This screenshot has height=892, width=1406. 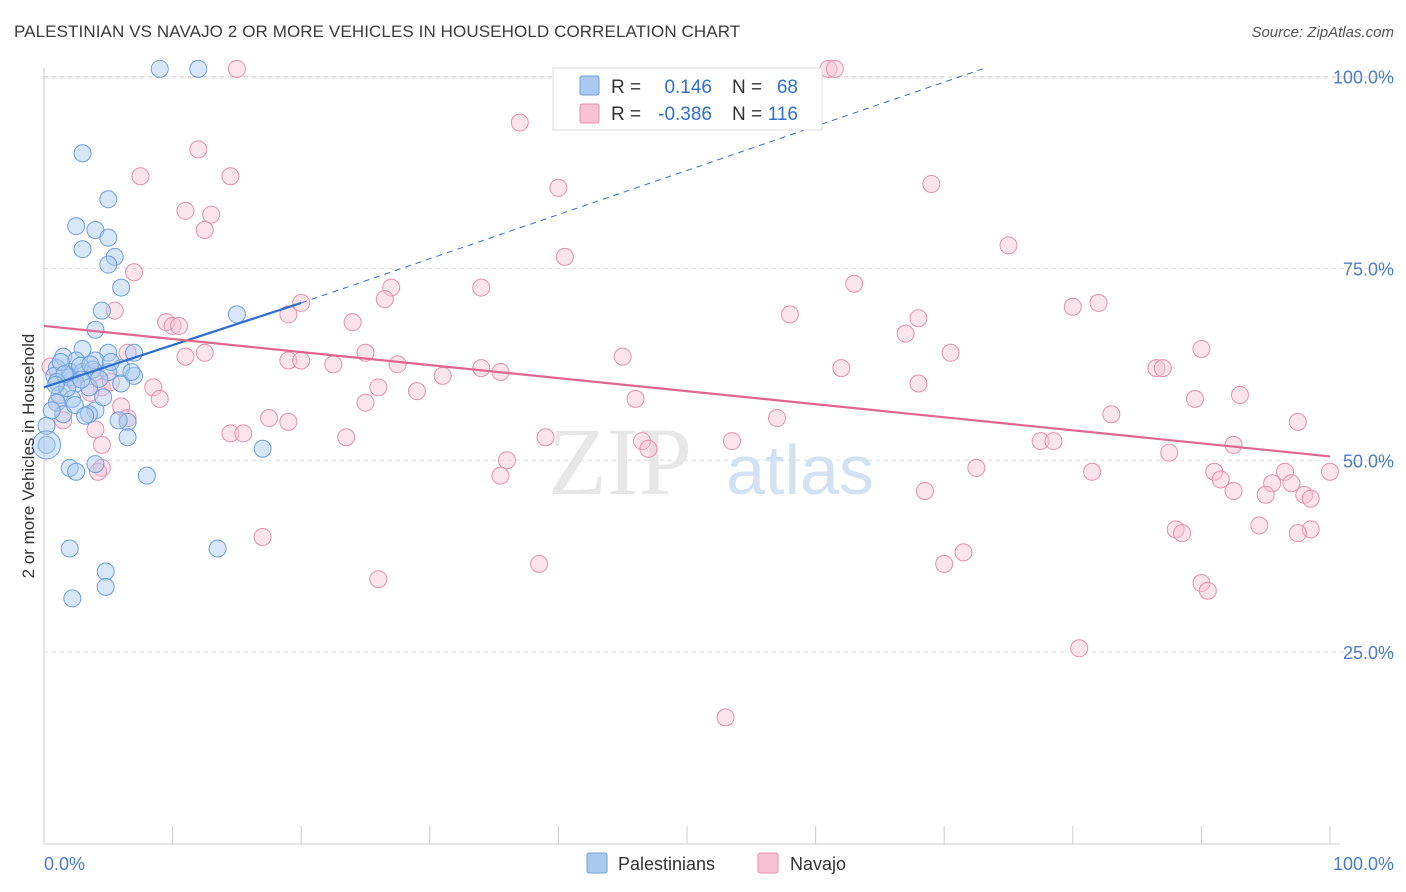 What do you see at coordinates (626, 87) in the screenshot?
I see `stats-r-label-palestinians: R =` at bounding box center [626, 87].